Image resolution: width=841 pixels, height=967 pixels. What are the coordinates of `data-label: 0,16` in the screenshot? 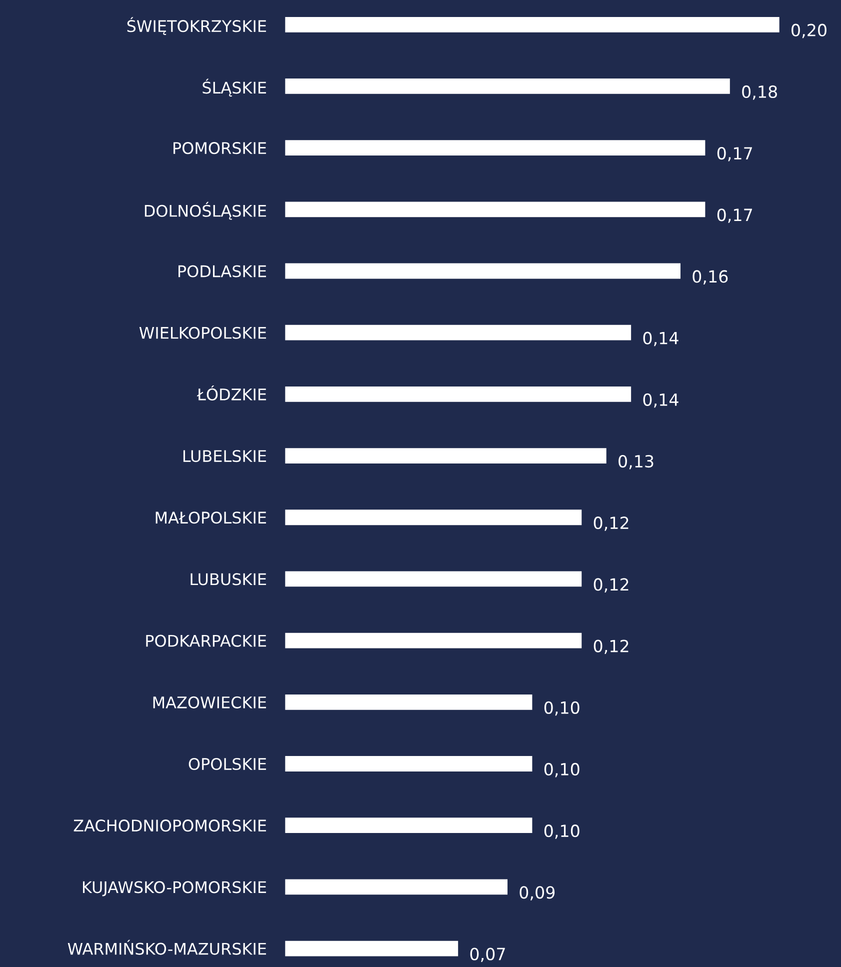 It's located at (710, 277).